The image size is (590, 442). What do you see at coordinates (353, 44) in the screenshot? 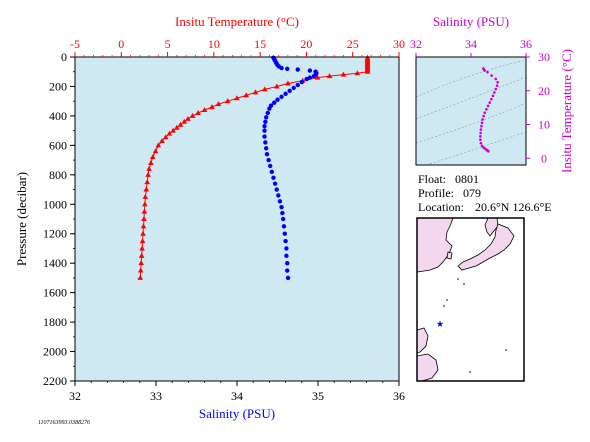
I see `temperature-tick-label: 25` at bounding box center [353, 44].